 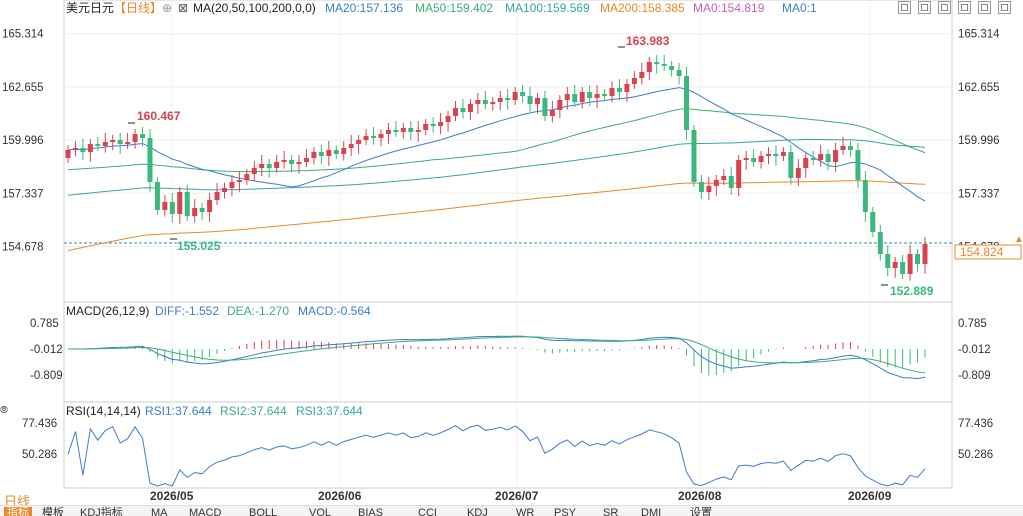 What do you see at coordinates (547, 8) in the screenshot?
I see `ma100-value: MA100:159.569` at bounding box center [547, 8].